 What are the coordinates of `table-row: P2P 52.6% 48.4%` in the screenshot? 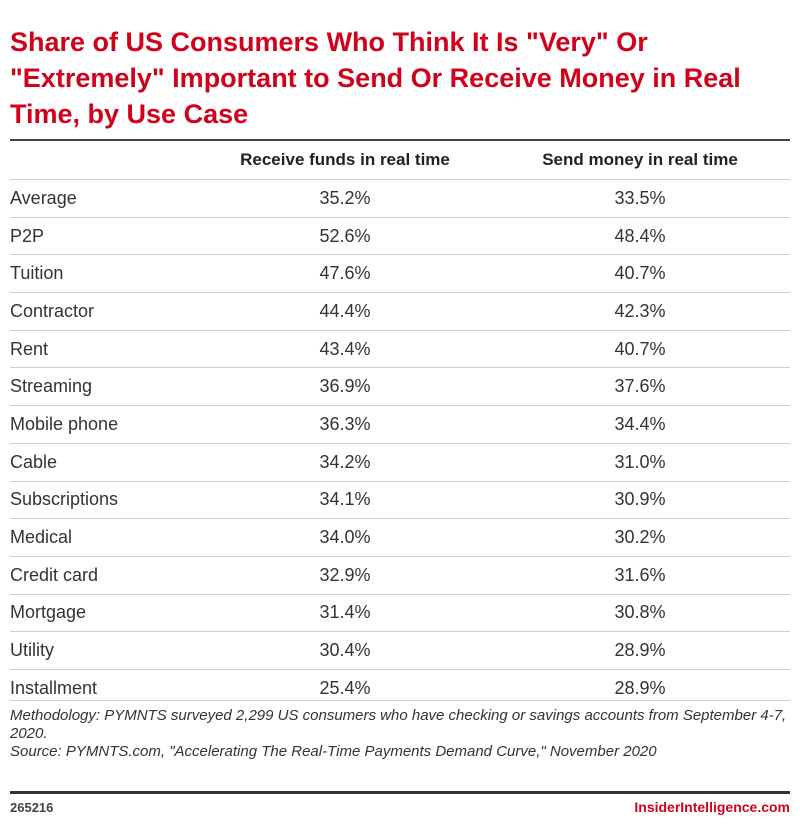 It's located at (400, 235).